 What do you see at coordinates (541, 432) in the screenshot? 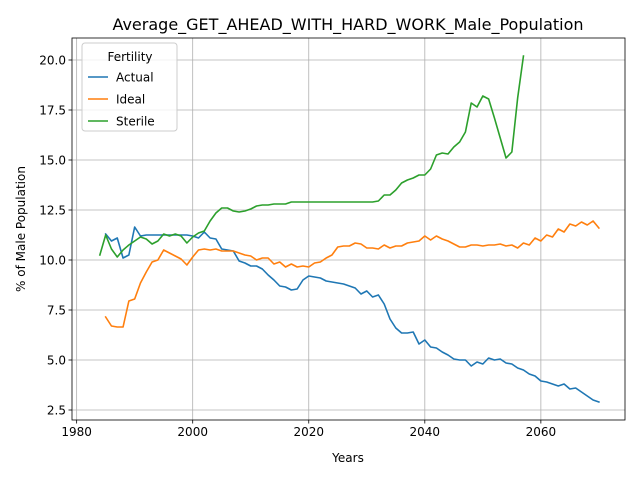
I see `x-tick-label: 2060` at bounding box center [541, 432].